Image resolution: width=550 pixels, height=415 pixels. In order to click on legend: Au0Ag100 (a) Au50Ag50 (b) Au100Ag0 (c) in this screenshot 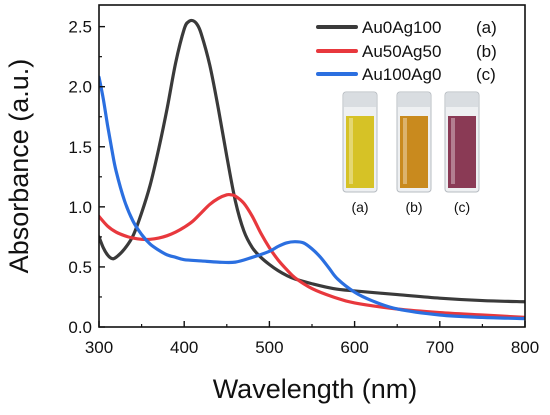, I will do `click(406, 51)`.